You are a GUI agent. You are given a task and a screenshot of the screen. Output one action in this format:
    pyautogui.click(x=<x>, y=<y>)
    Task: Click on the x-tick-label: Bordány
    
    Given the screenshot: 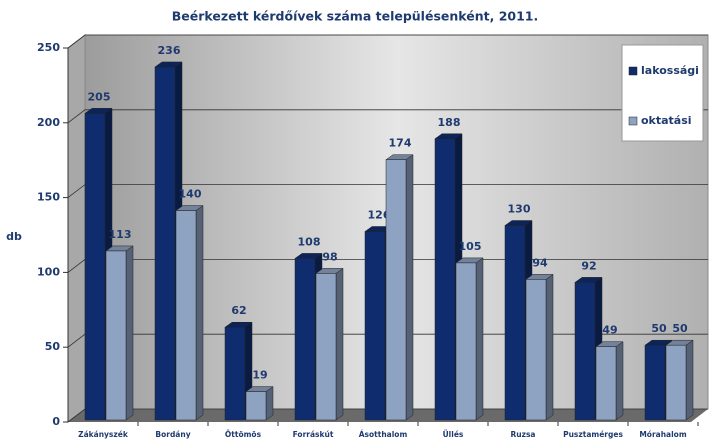 What is the action you would take?
    pyautogui.click(x=172, y=434)
    